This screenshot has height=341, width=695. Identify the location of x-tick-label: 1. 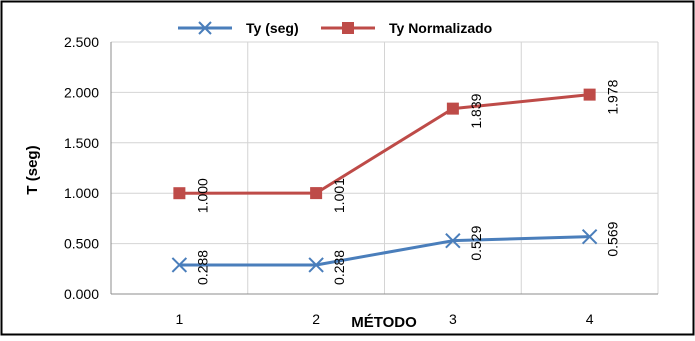
(179, 319).